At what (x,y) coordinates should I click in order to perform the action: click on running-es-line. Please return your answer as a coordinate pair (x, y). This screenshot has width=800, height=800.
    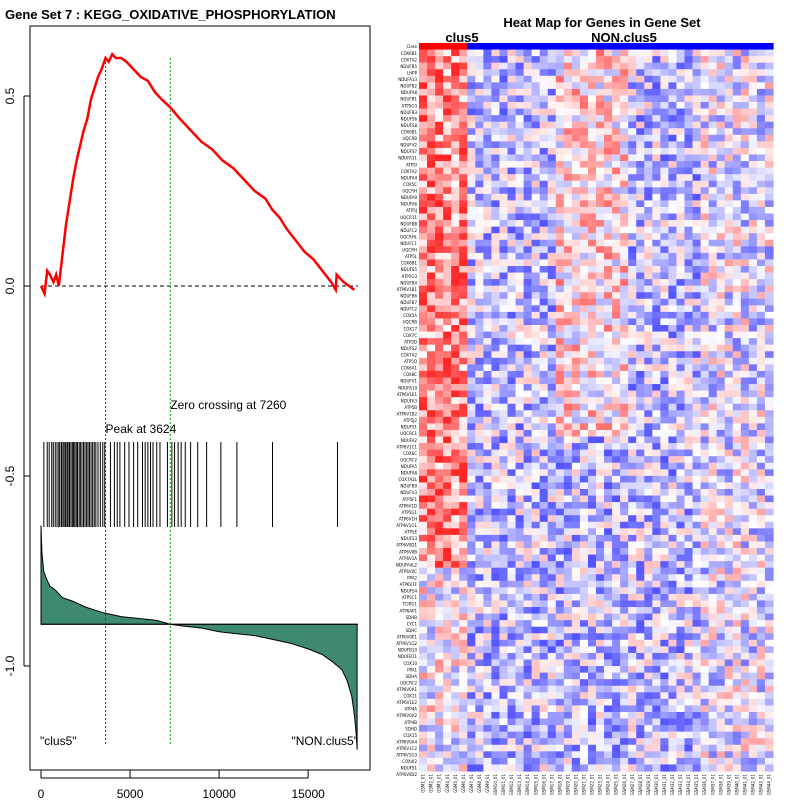
    Looking at the image, I should click on (197, 175).